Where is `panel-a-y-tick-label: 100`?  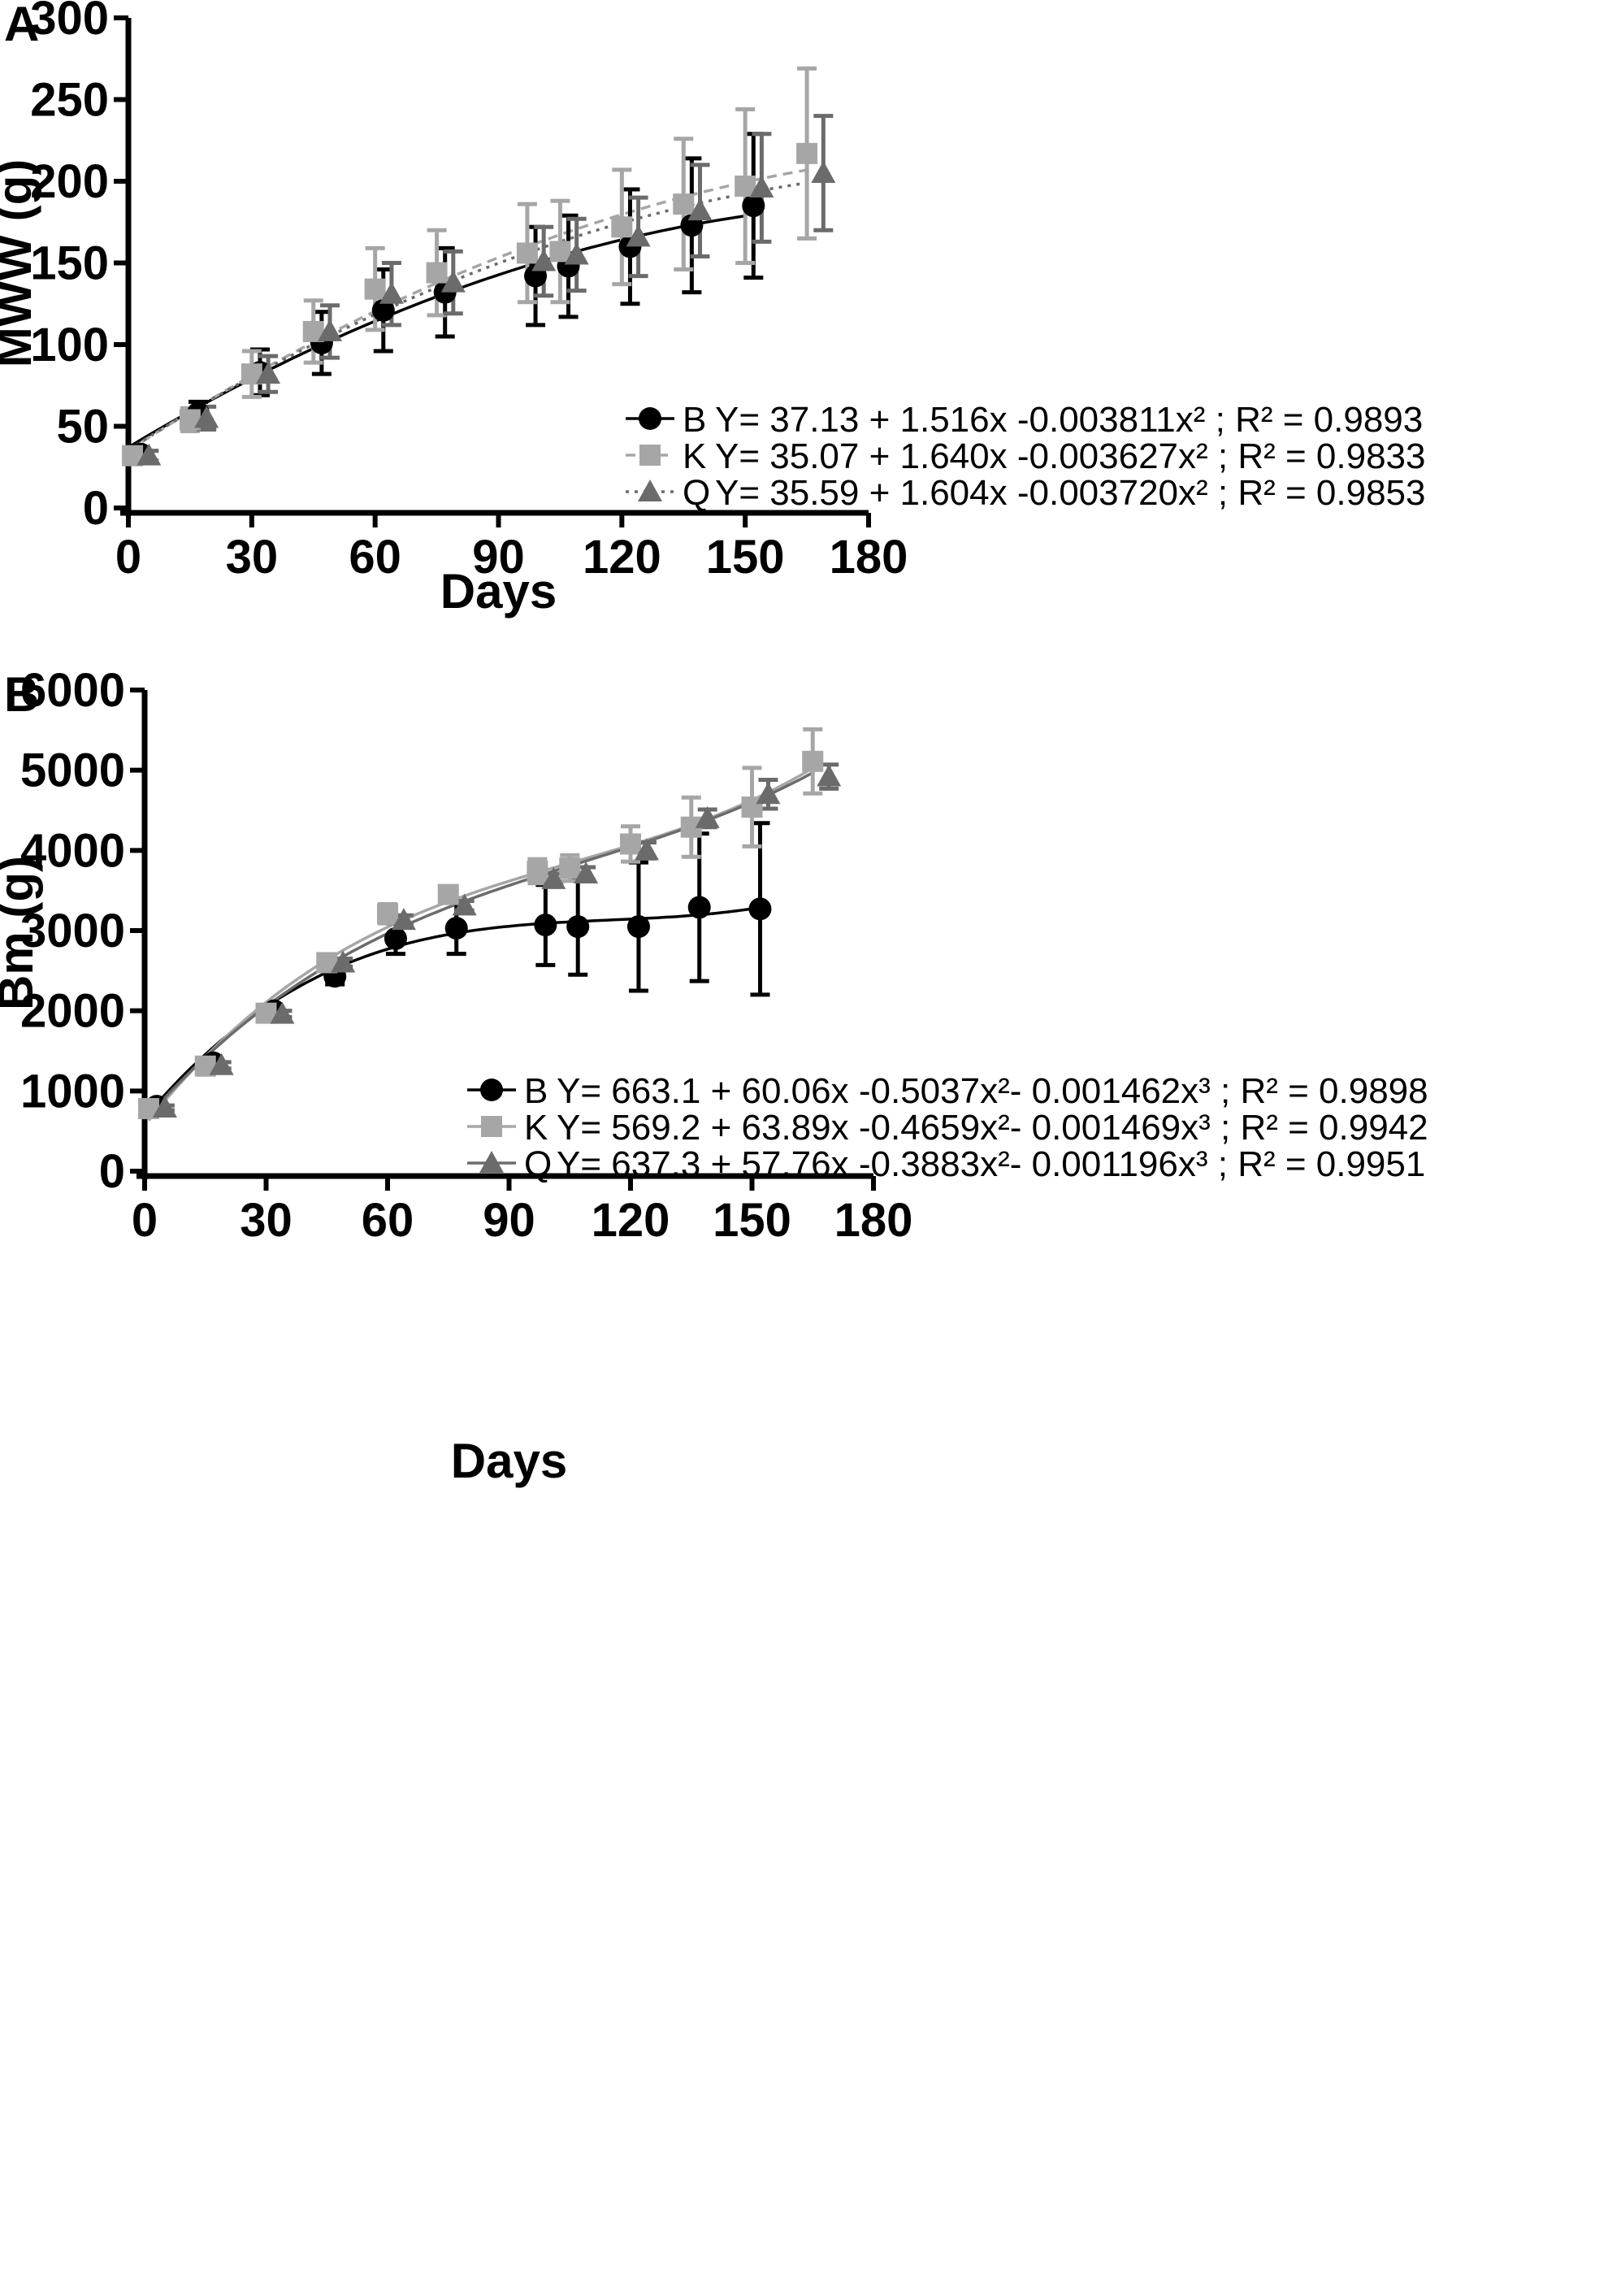 panel-a-y-tick-label: 100 is located at coordinates (69, 345).